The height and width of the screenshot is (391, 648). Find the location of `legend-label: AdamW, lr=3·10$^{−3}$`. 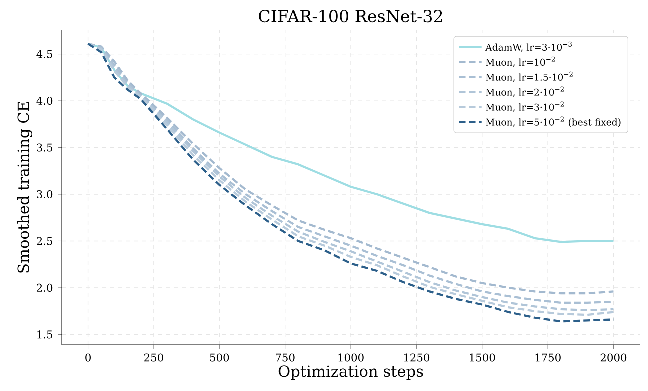

legend-label: AdamW, lr=3·10$^{−3}$ is located at coordinates (529, 47).